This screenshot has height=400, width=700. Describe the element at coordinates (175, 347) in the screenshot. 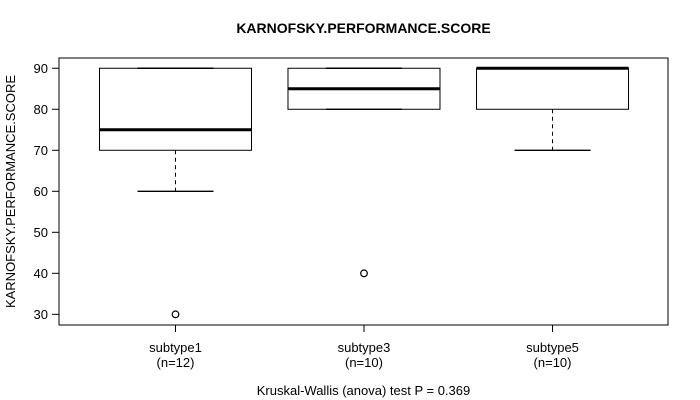

I see `x-tick-label-subtype1: subtype1` at that location.